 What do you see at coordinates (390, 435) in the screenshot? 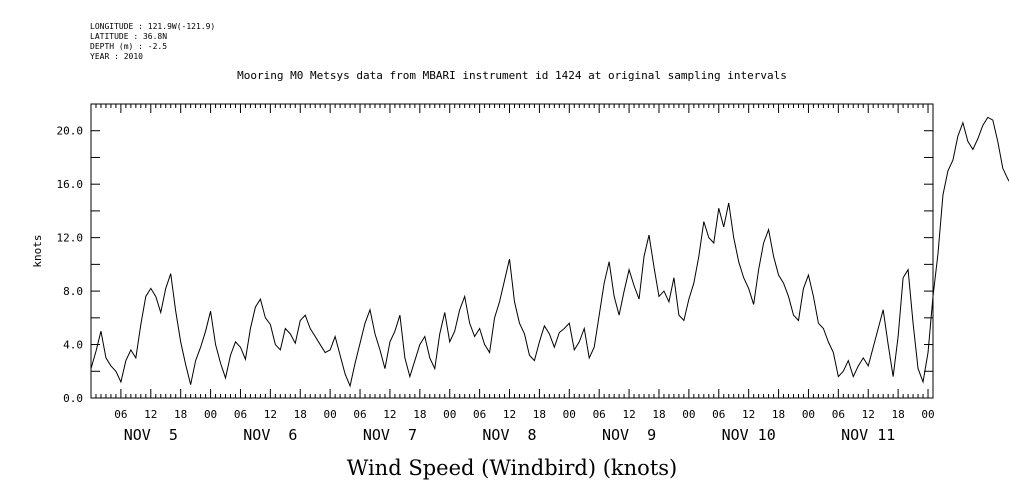
I see `x-day-label: NOV 7` at bounding box center [390, 435].